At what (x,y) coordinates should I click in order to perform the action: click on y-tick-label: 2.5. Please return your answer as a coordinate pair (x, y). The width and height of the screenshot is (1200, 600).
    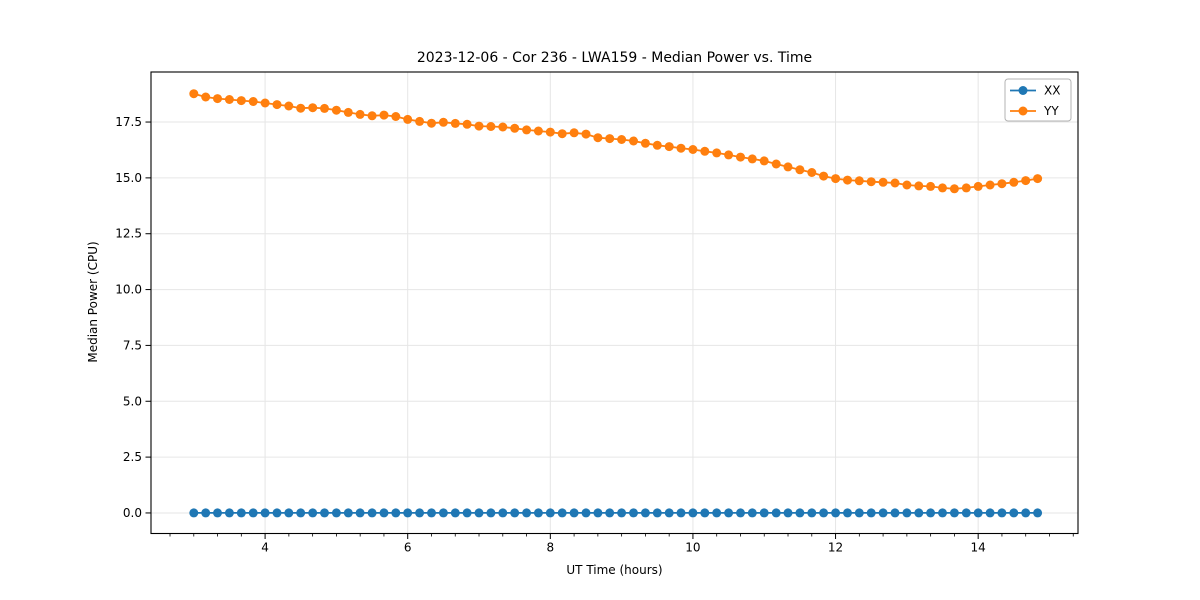
    Looking at the image, I should click on (132, 457).